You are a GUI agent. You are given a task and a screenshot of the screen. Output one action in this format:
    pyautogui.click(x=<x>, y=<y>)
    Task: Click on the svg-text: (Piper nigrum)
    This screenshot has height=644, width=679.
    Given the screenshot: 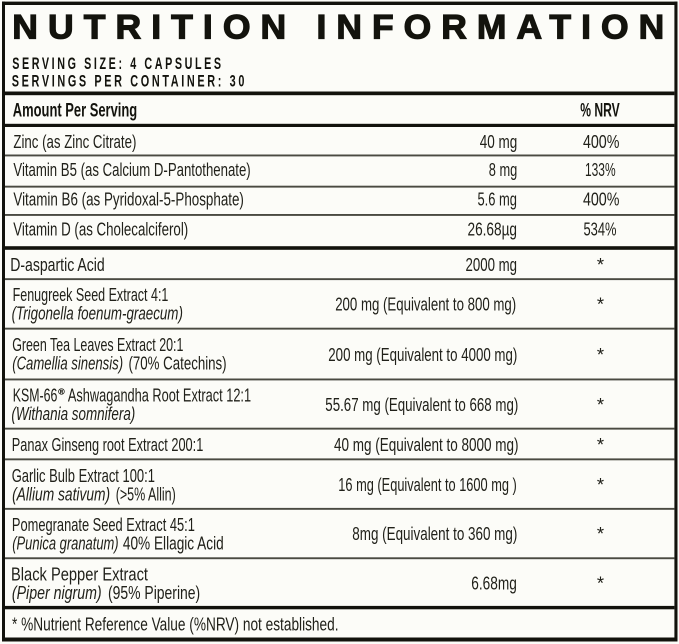 What is the action you would take?
    pyautogui.click(x=57, y=592)
    